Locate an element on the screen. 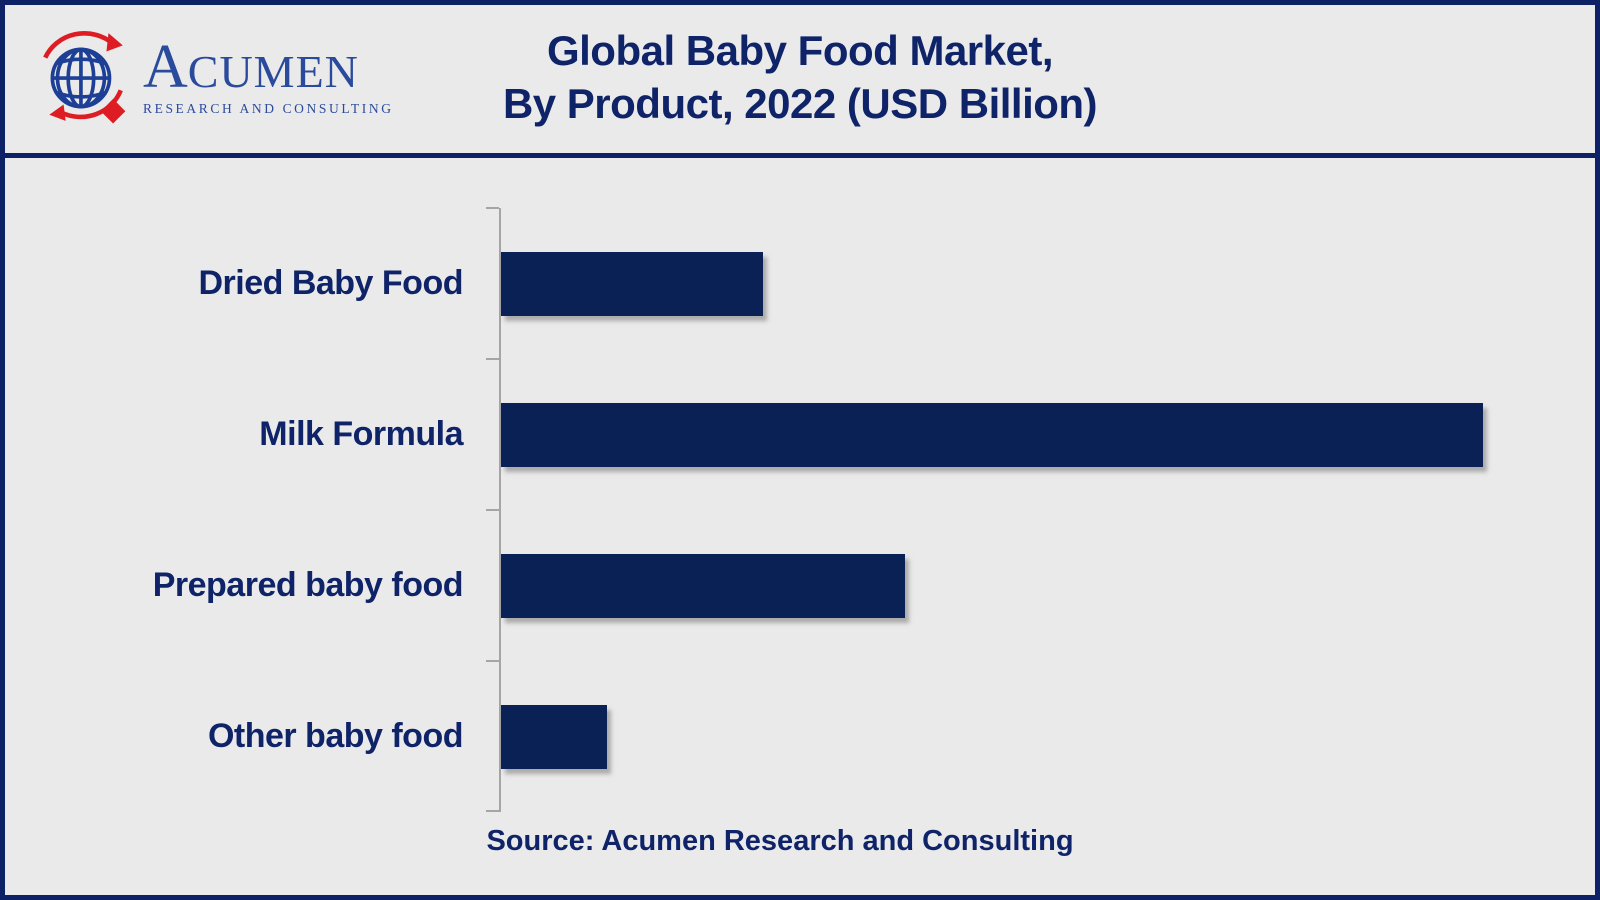 The height and width of the screenshot is (900, 1600). bar-milk-formula is located at coordinates (992, 434).